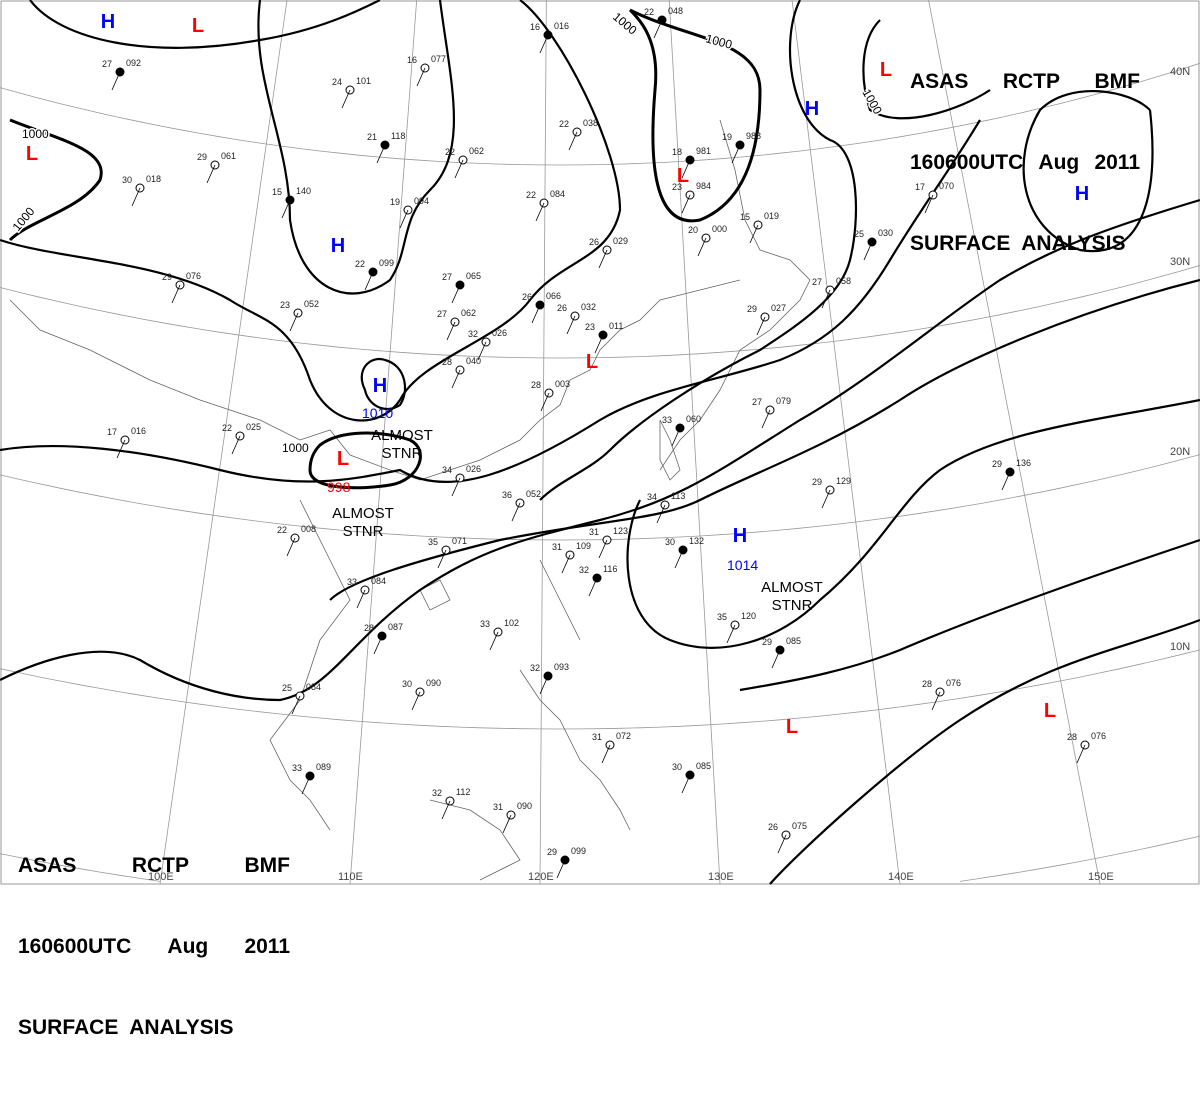 This screenshot has width=1200, height=1095. Describe the element at coordinates (771, 412) in the screenshot. I see `station-plot: 27 079` at that location.